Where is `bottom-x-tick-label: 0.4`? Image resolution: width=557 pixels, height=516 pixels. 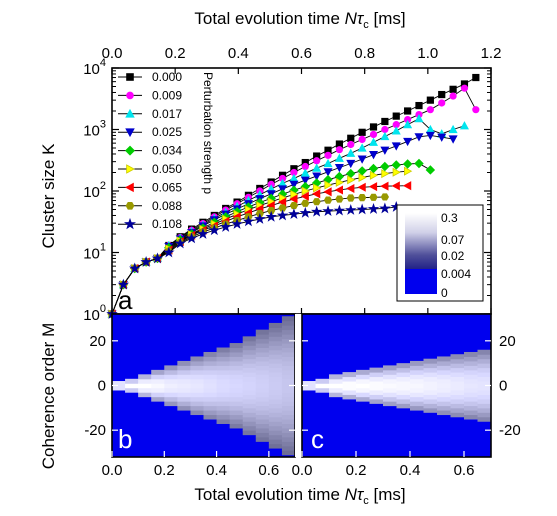
bottom-x-tick-label: 0.4 is located at coordinates (216, 470).